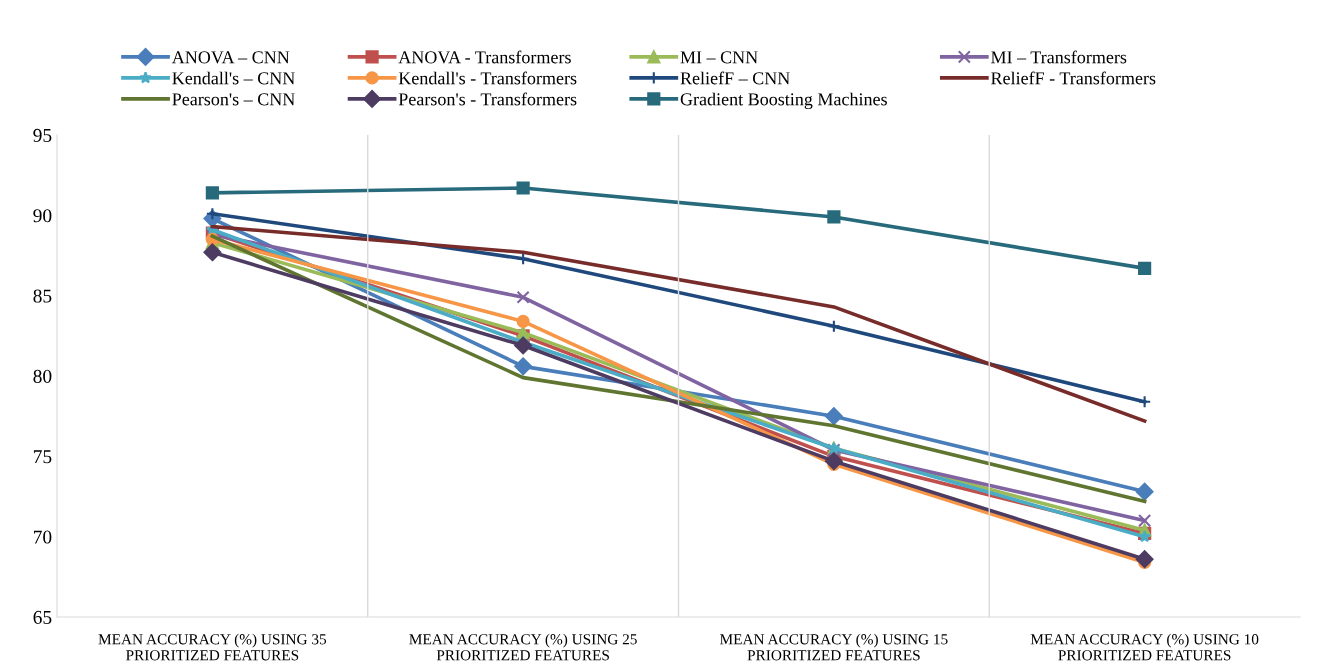  What do you see at coordinates (42, 617) in the screenshot?
I see `y-tick-label: 65` at bounding box center [42, 617].